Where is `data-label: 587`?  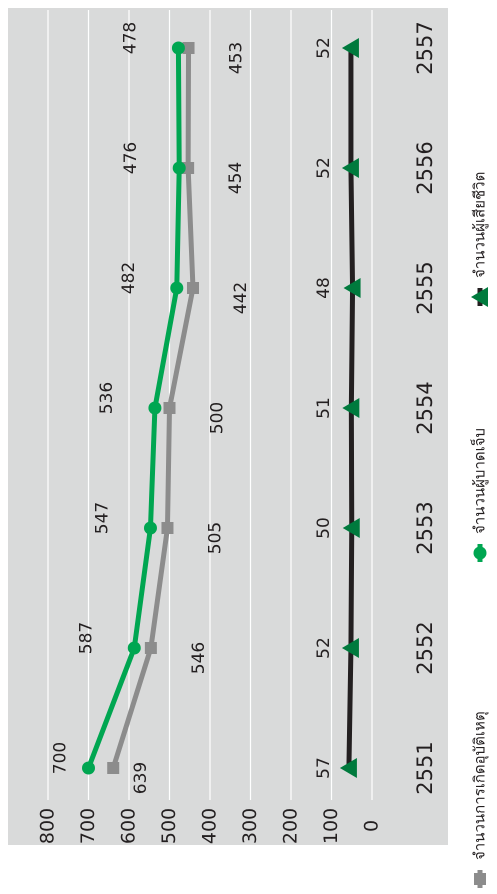 data-label: 587 is located at coordinates (86, 638).